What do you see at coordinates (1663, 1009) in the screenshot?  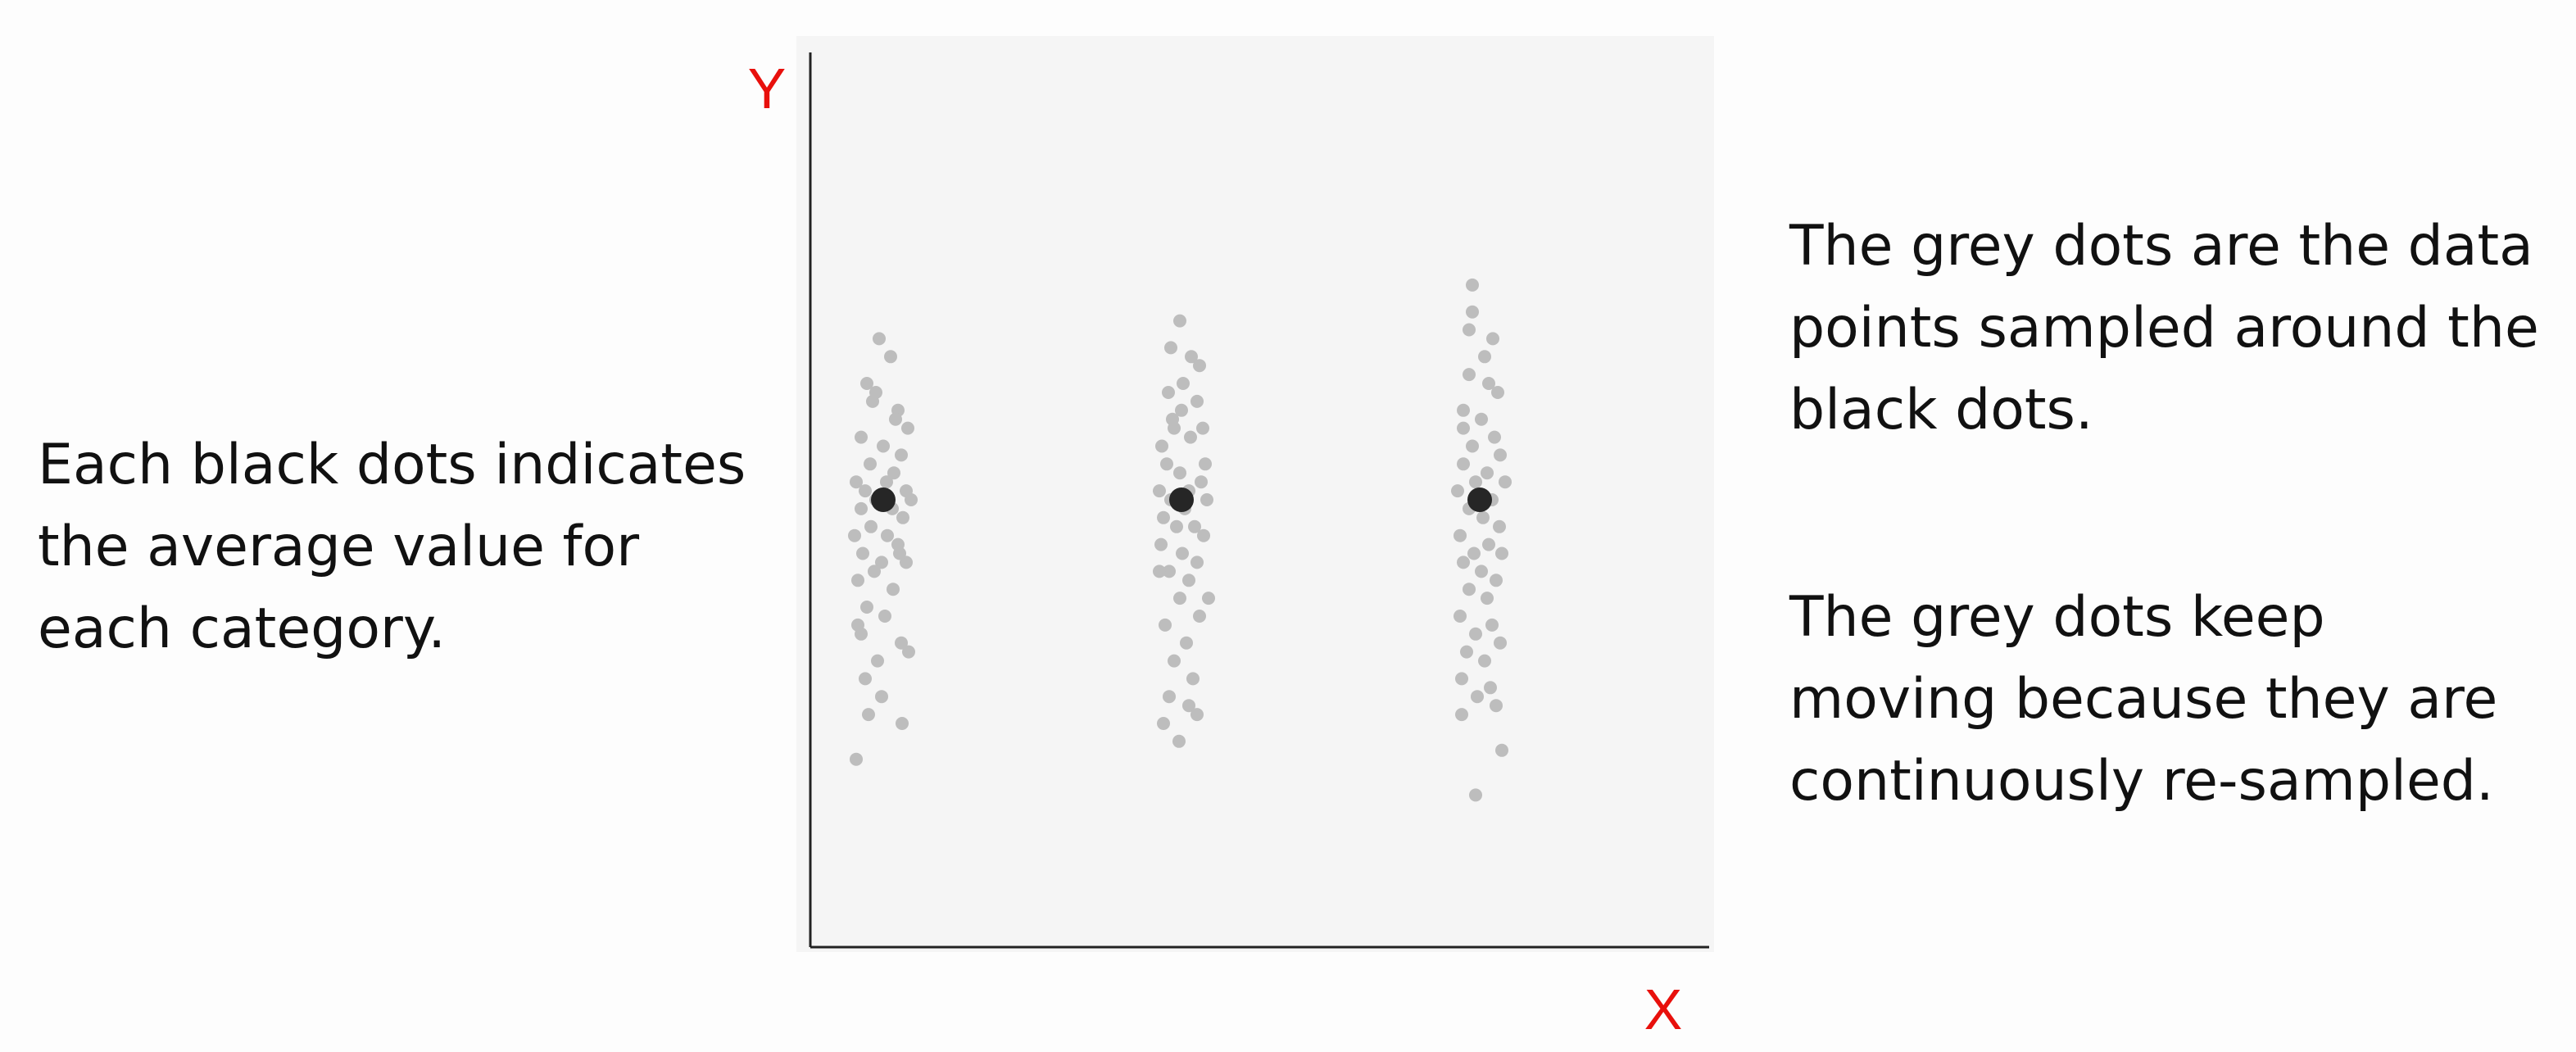 I see `x-axis-label: X` at bounding box center [1663, 1009].